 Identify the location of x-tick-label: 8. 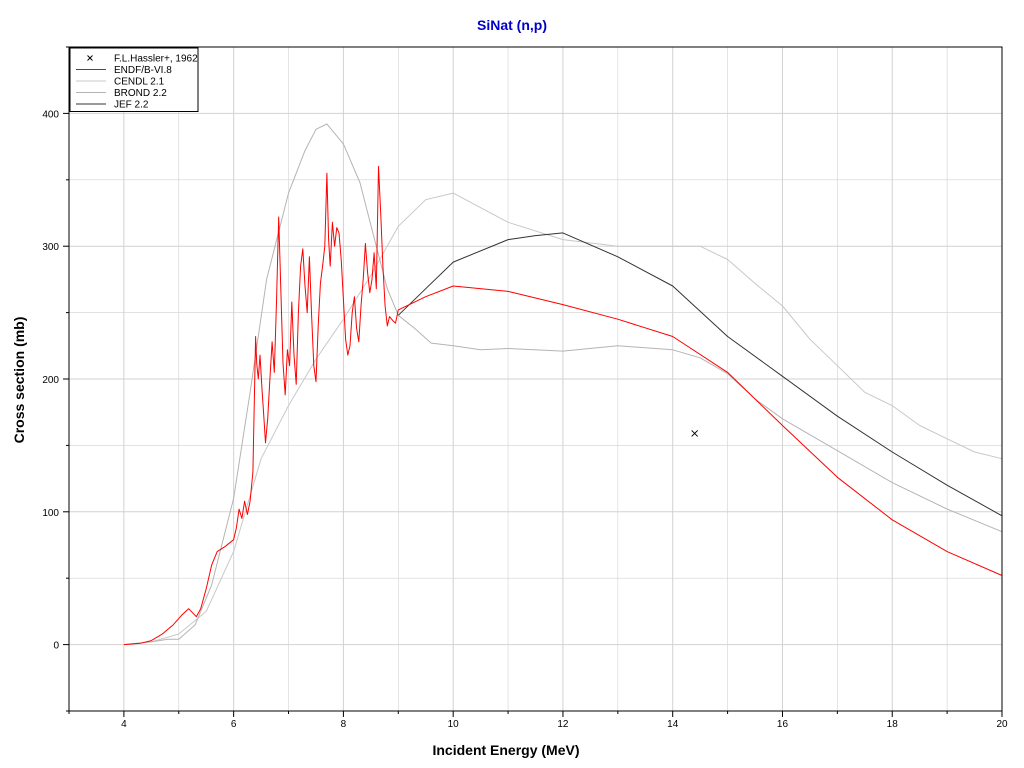
(344, 724).